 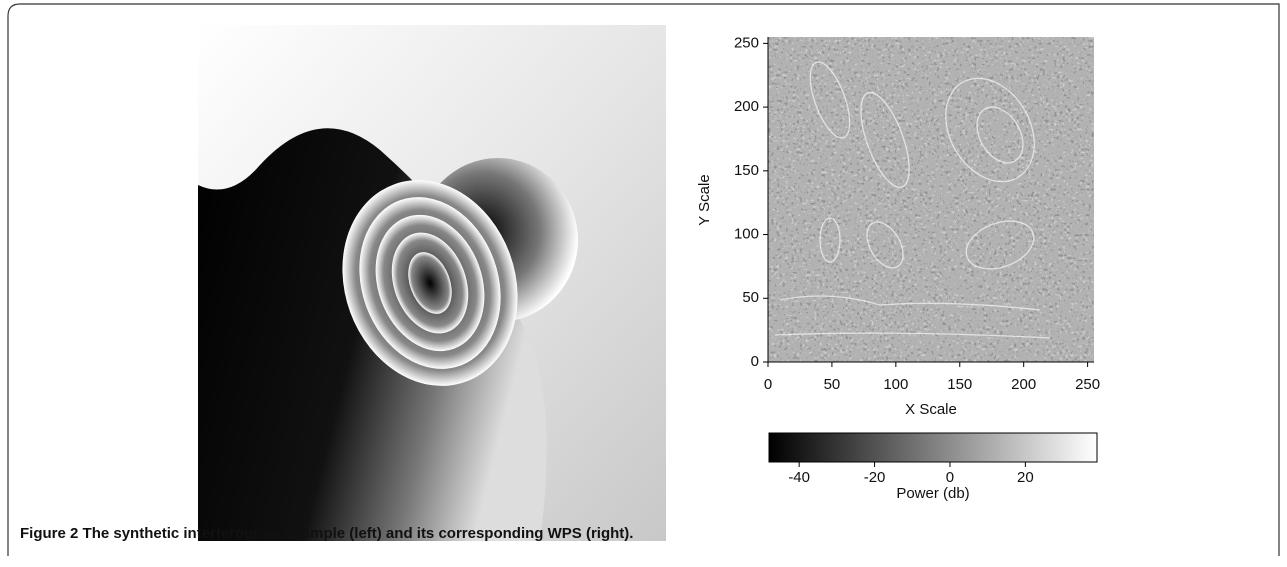 What do you see at coordinates (1023, 384) in the screenshot?
I see `x-tick-label: 200` at bounding box center [1023, 384].